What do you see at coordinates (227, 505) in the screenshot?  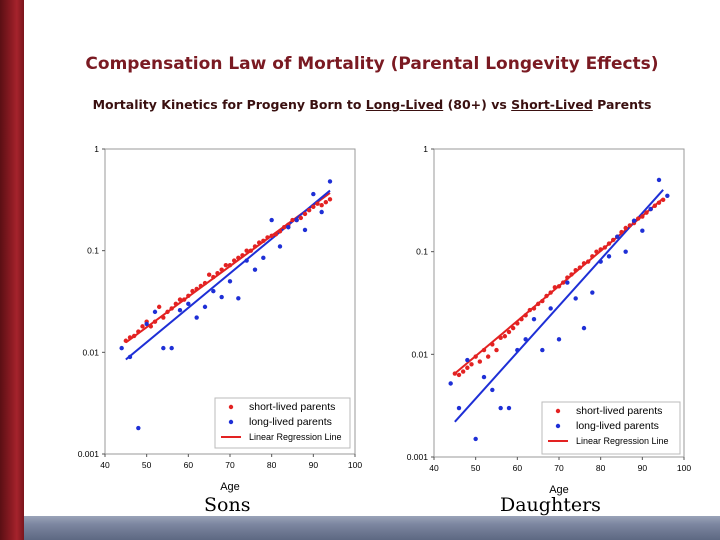 I see `sons-panel-label: Sons` at bounding box center [227, 505].